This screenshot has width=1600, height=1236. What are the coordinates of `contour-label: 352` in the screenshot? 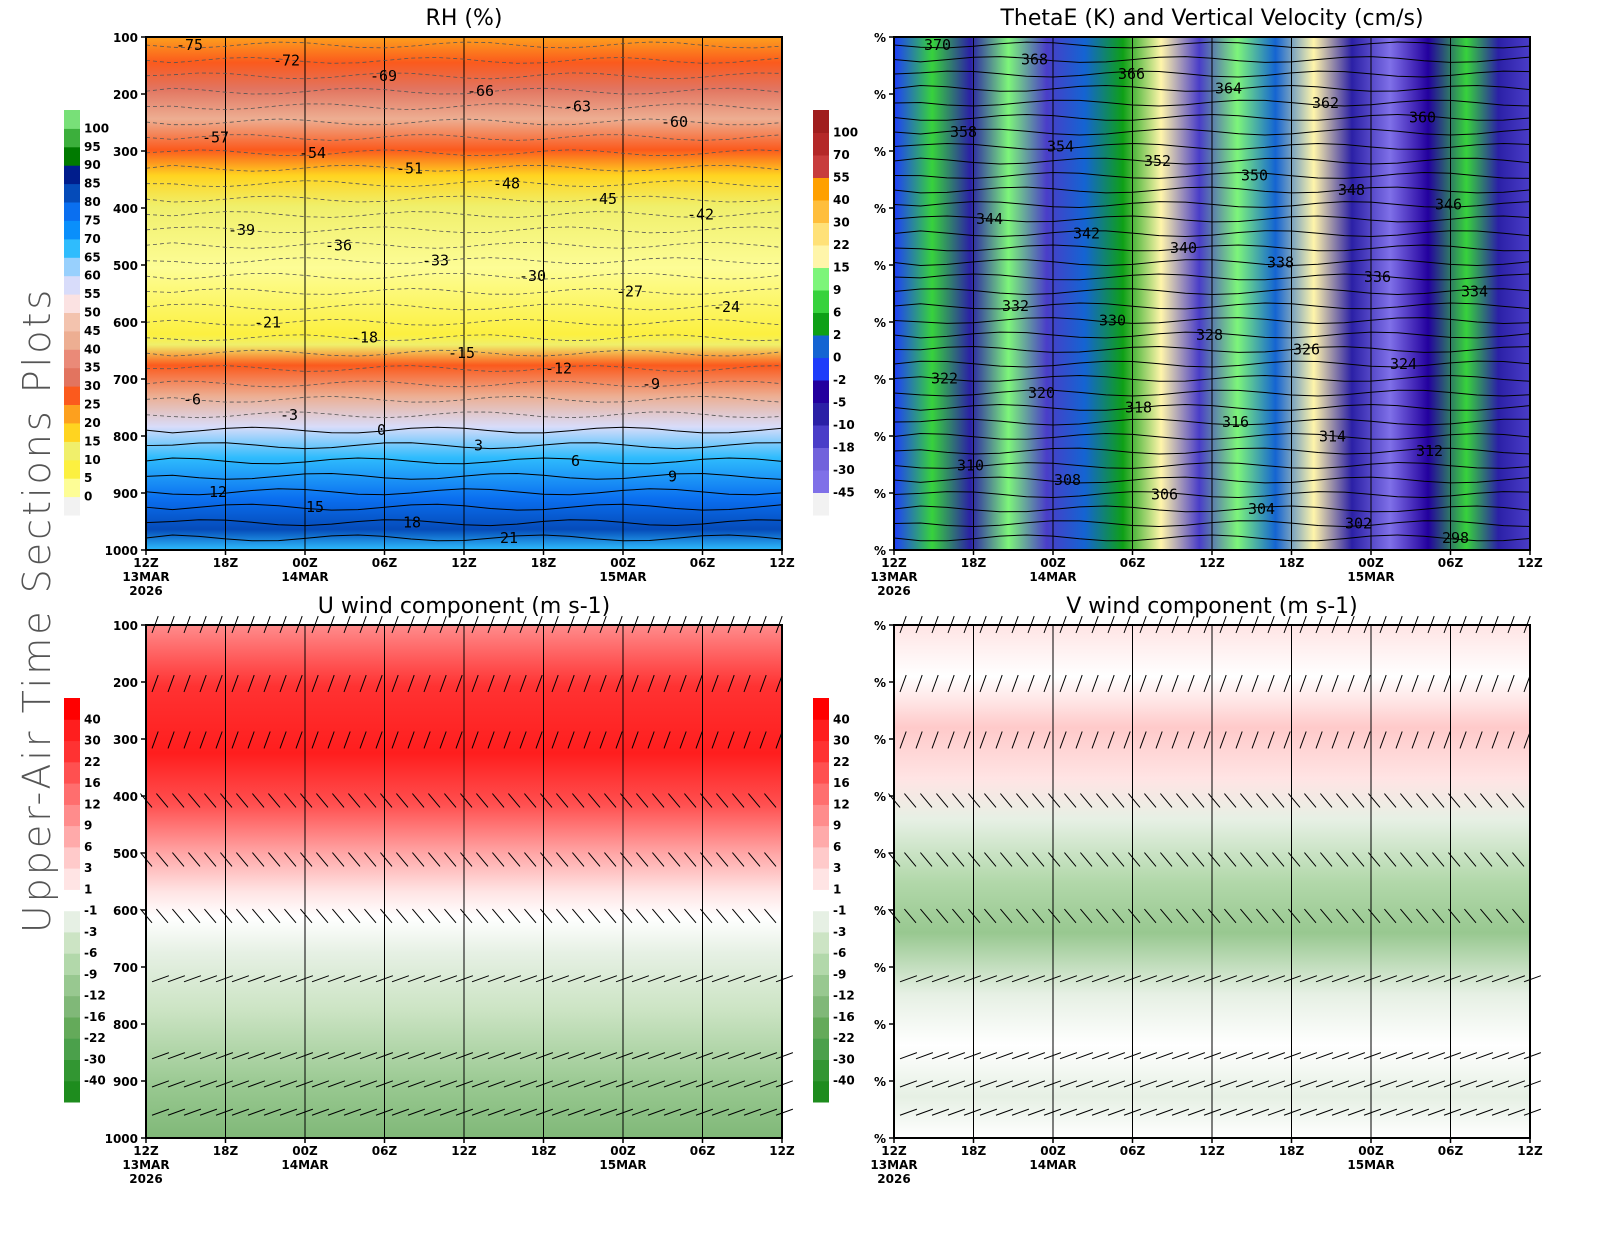 It's located at (1157, 161).